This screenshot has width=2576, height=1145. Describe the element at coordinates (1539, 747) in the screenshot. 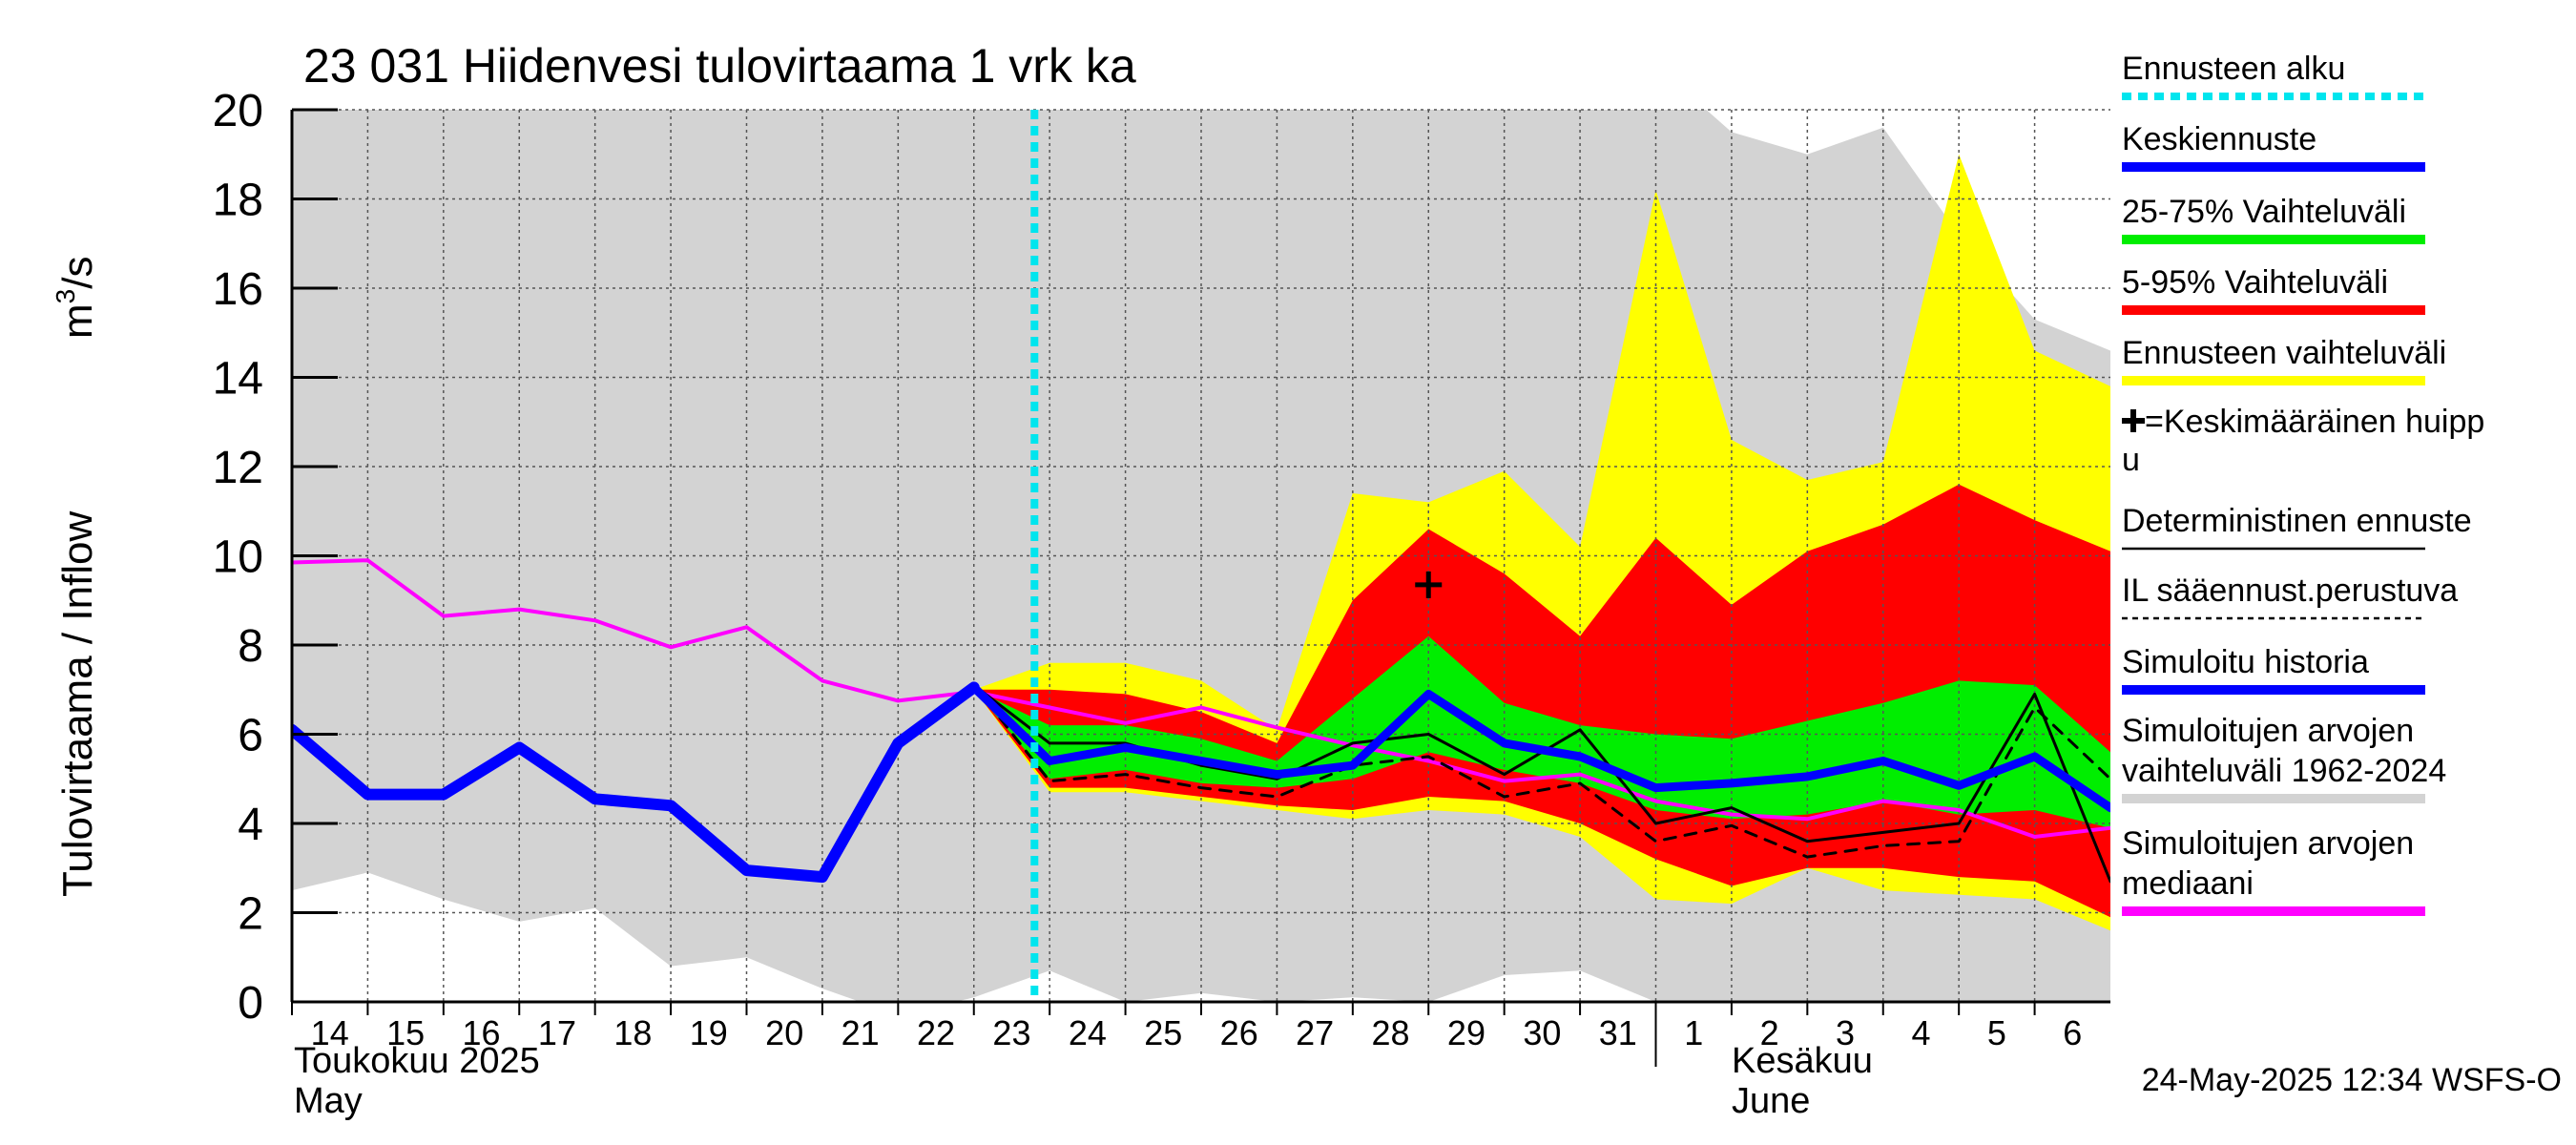

I see `line-keskiennuste` at that location.